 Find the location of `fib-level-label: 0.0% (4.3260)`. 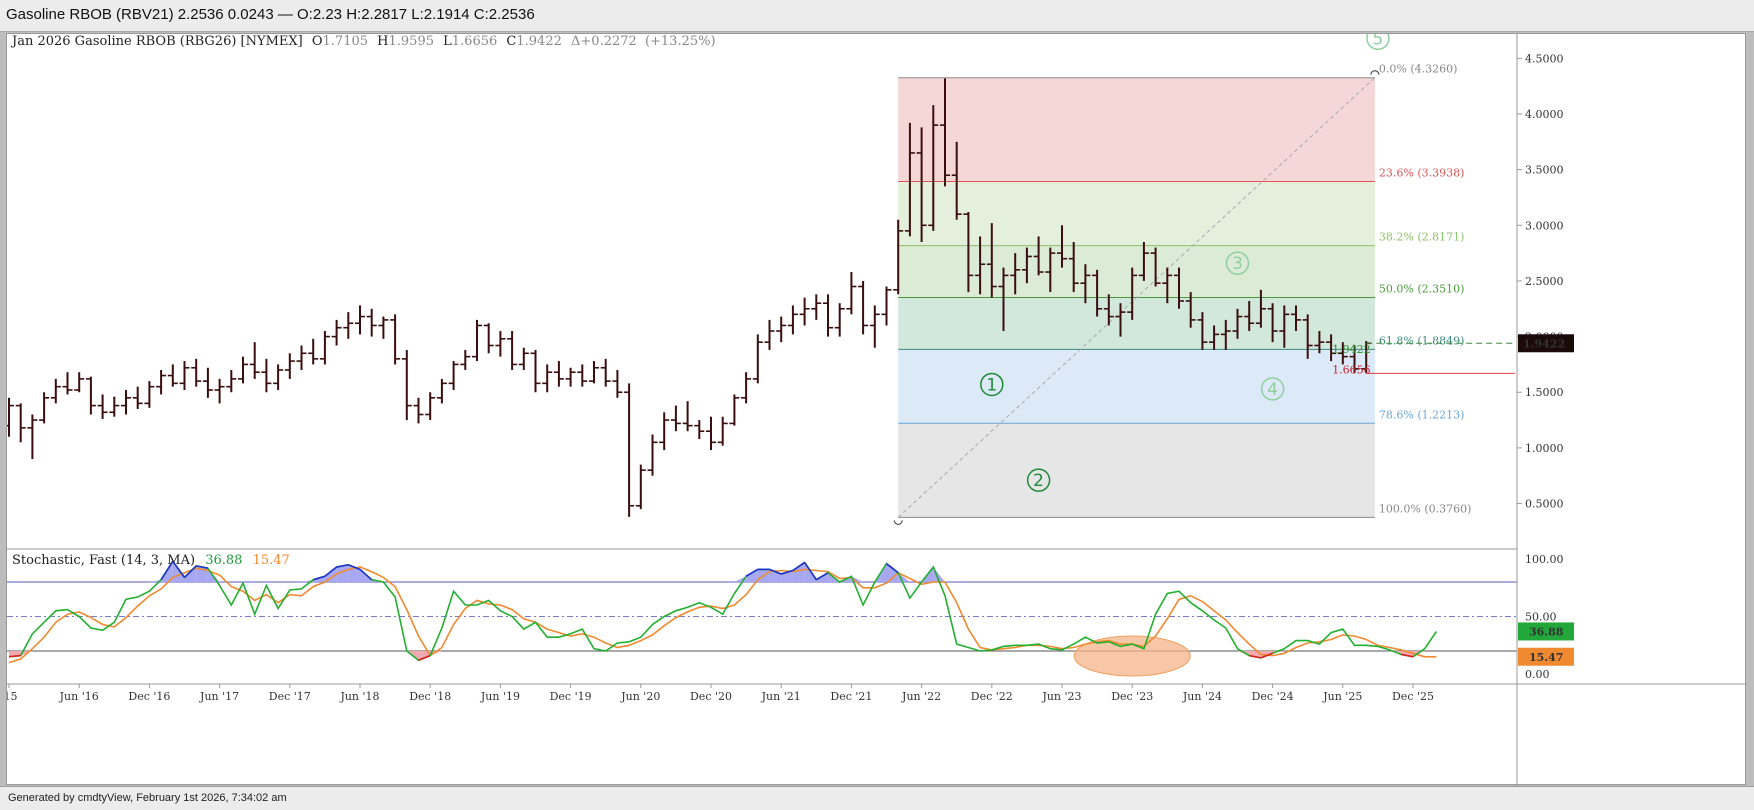

fib-level-label: 0.0% (4.3260) is located at coordinates (1418, 69).